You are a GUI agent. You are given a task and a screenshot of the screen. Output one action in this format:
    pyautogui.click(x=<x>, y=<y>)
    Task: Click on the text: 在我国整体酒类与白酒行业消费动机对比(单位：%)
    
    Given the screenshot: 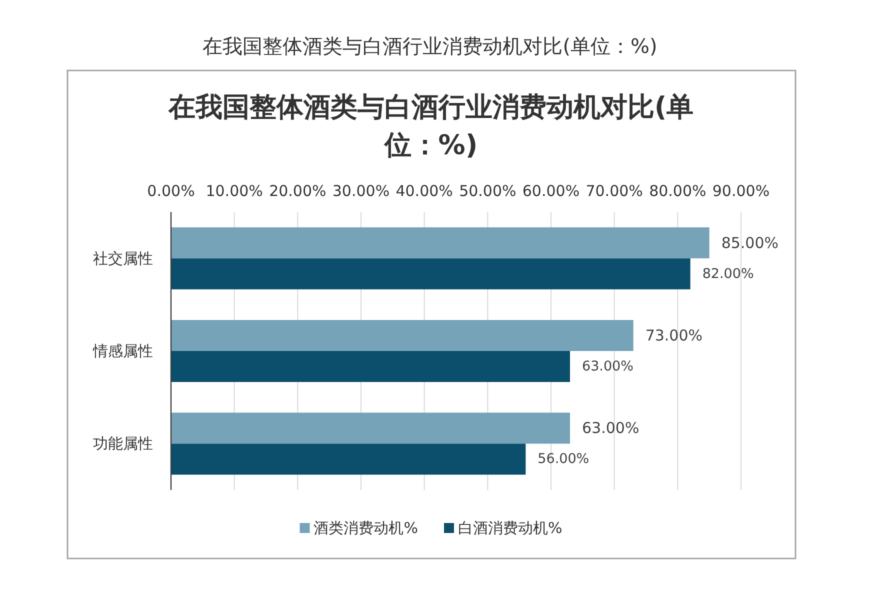 What is the action you would take?
    pyautogui.click(x=430, y=46)
    